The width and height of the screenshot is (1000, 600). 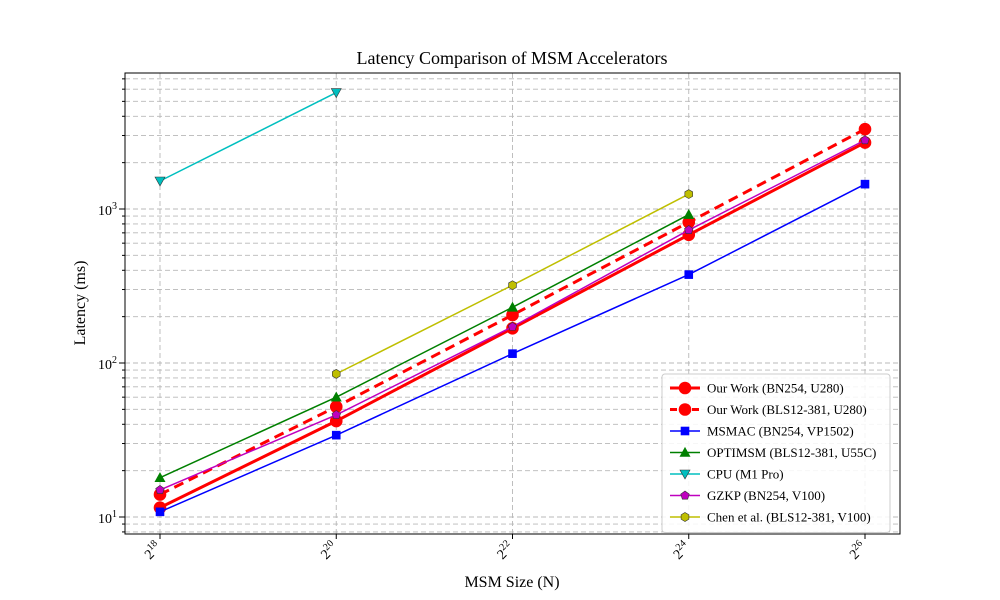 I want to click on y-tick-label: 10¹, so click(x=107, y=518).